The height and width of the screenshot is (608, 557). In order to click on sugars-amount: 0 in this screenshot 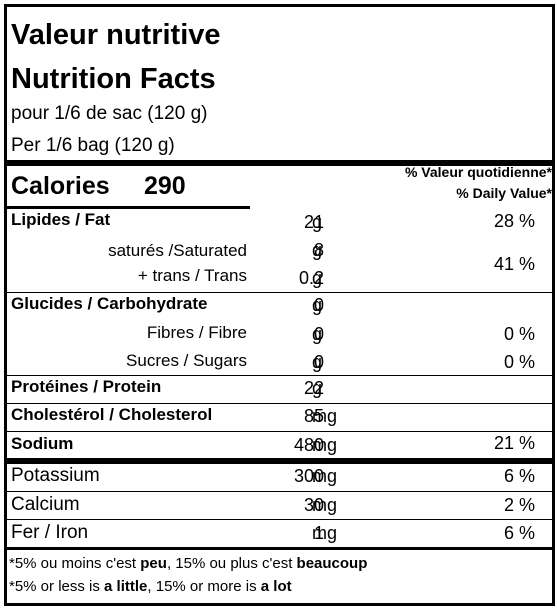, I will do `click(318, 362)`.